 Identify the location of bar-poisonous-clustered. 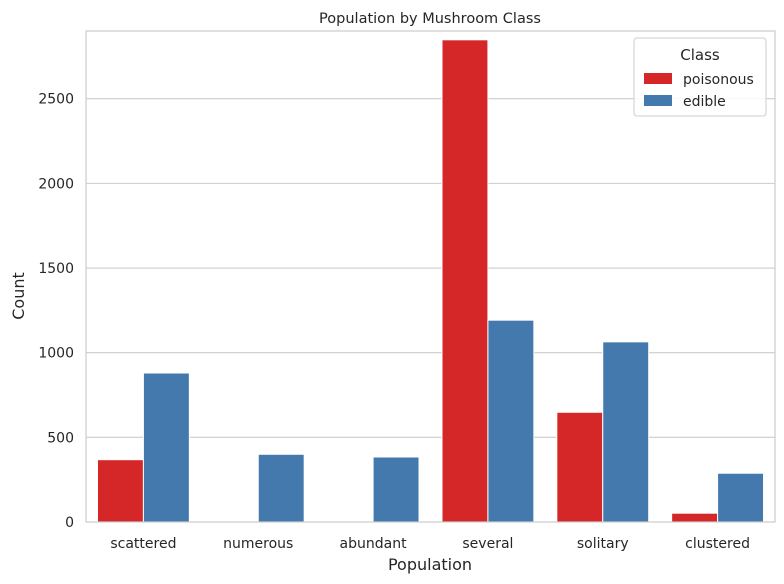
(695, 517).